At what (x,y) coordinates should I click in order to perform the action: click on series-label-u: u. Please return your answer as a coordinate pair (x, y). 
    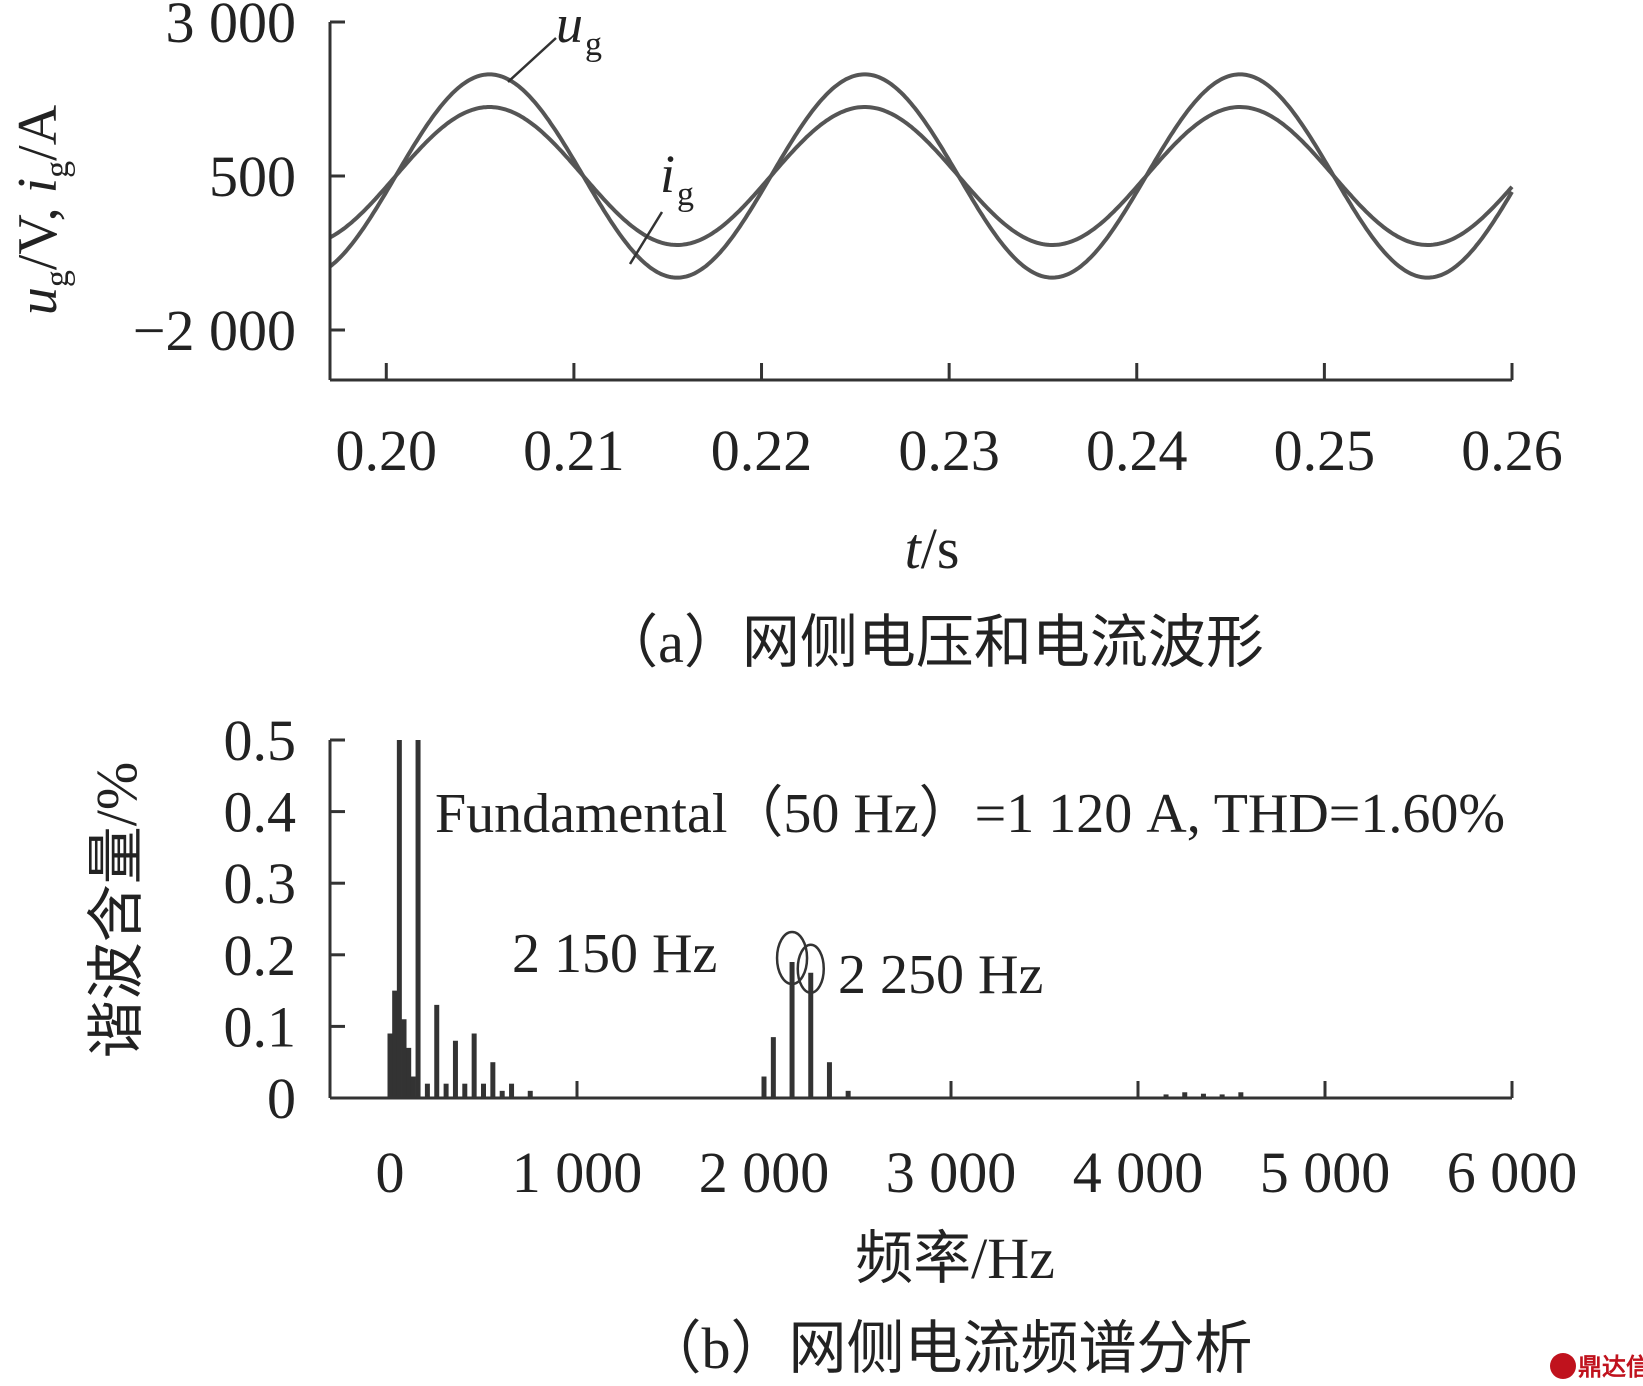
    Looking at the image, I should click on (569, 27).